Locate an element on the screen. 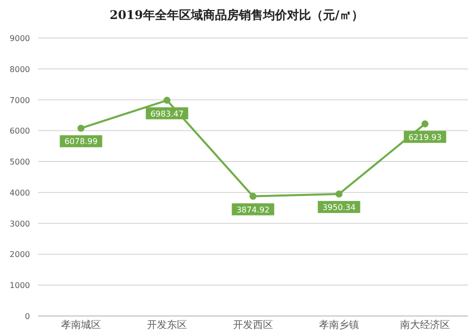 This screenshot has width=473, height=331. chart-title: 2019年全年区域商品房销售均价对比（元/㎡） is located at coordinates (237, 15).